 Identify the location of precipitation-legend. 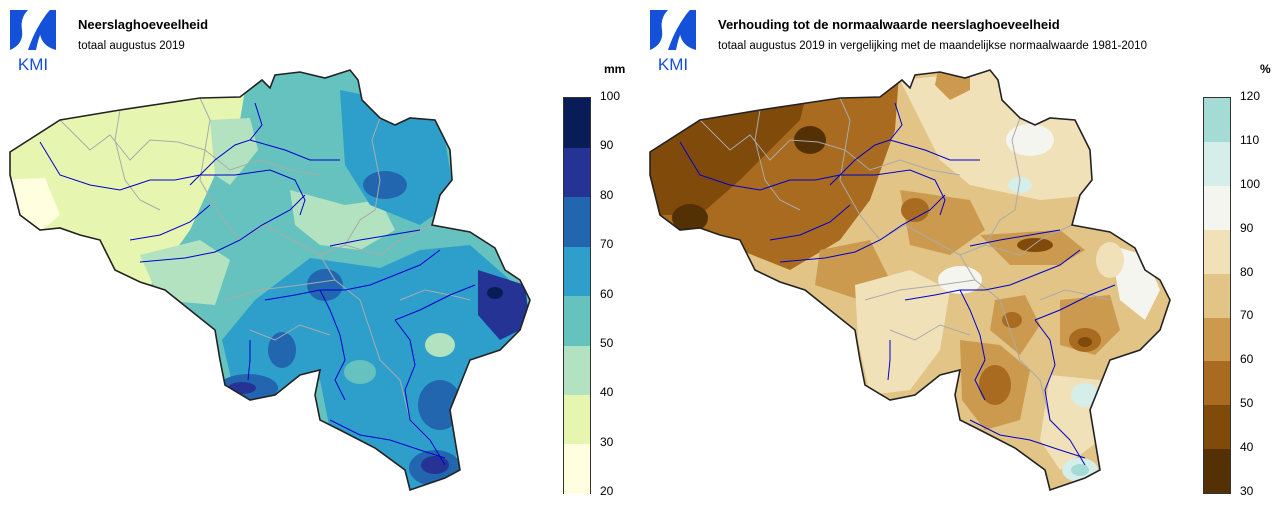
(577, 295).